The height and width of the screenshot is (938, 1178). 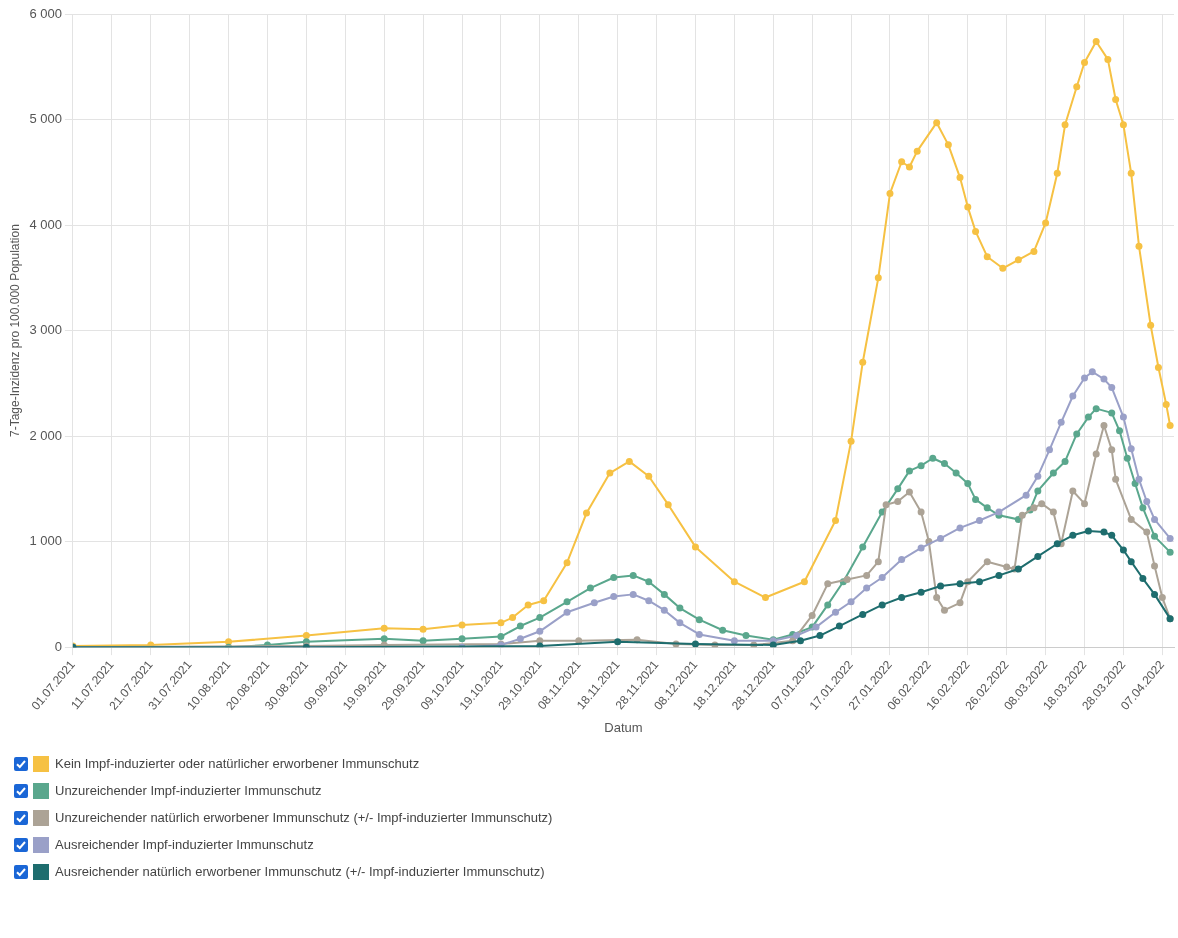 I want to click on legend-label: Kein Impf-induzierter oder natürlicher erworbener Immunschutz, so click(x=237, y=763).